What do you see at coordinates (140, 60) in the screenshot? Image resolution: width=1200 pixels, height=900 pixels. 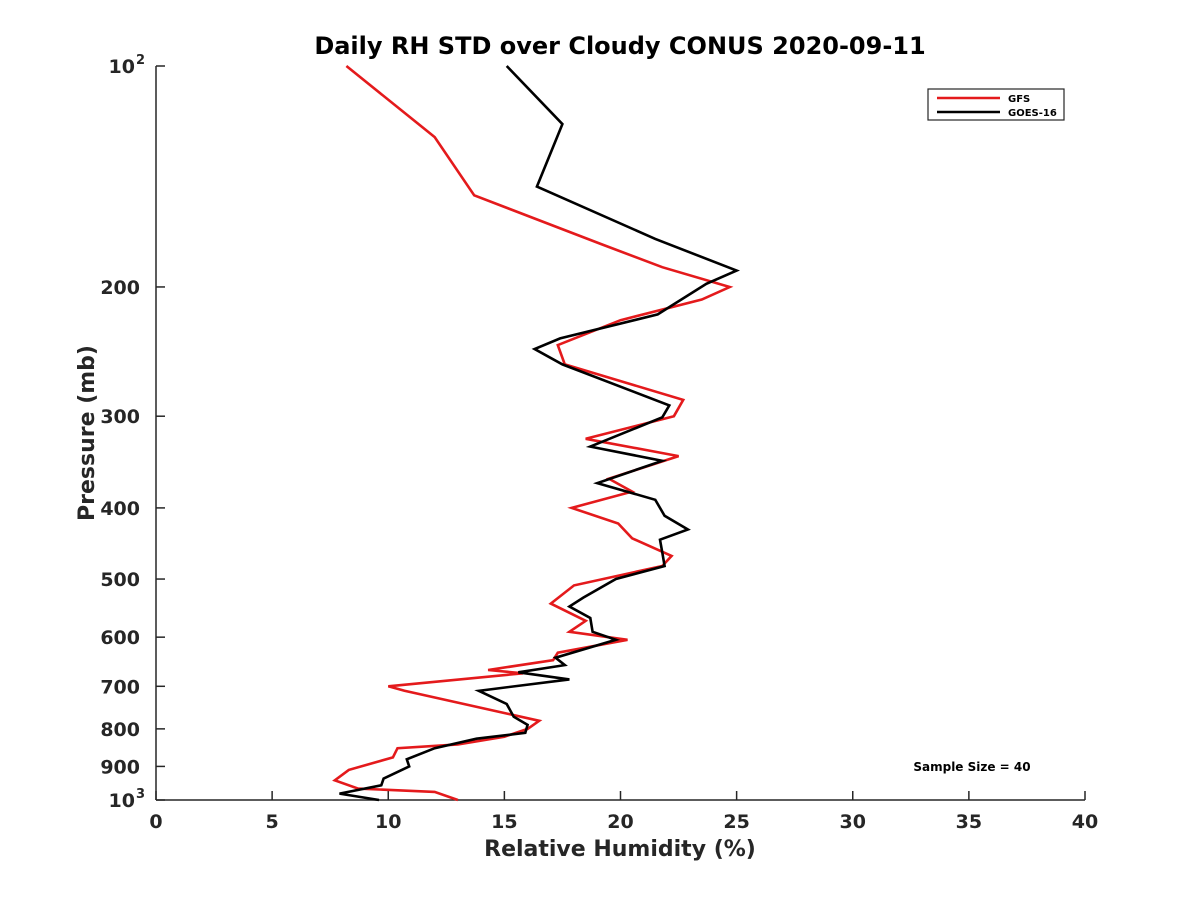 I see `y-tick-exponent: 2` at bounding box center [140, 60].